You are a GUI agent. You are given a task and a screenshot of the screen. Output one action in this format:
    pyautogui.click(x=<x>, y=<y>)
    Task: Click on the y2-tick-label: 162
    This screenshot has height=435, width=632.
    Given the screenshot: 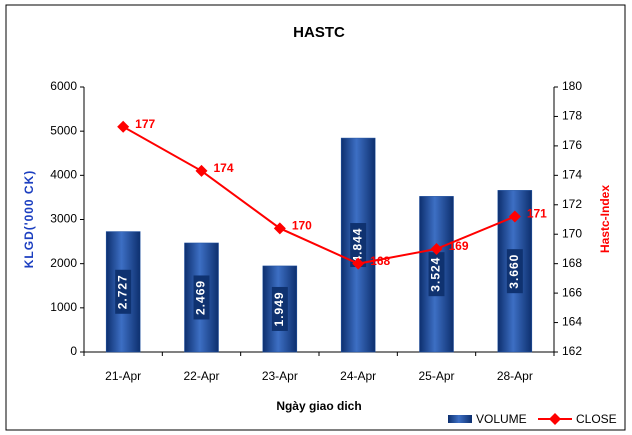 What is the action you would take?
    pyautogui.click(x=572, y=351)
    